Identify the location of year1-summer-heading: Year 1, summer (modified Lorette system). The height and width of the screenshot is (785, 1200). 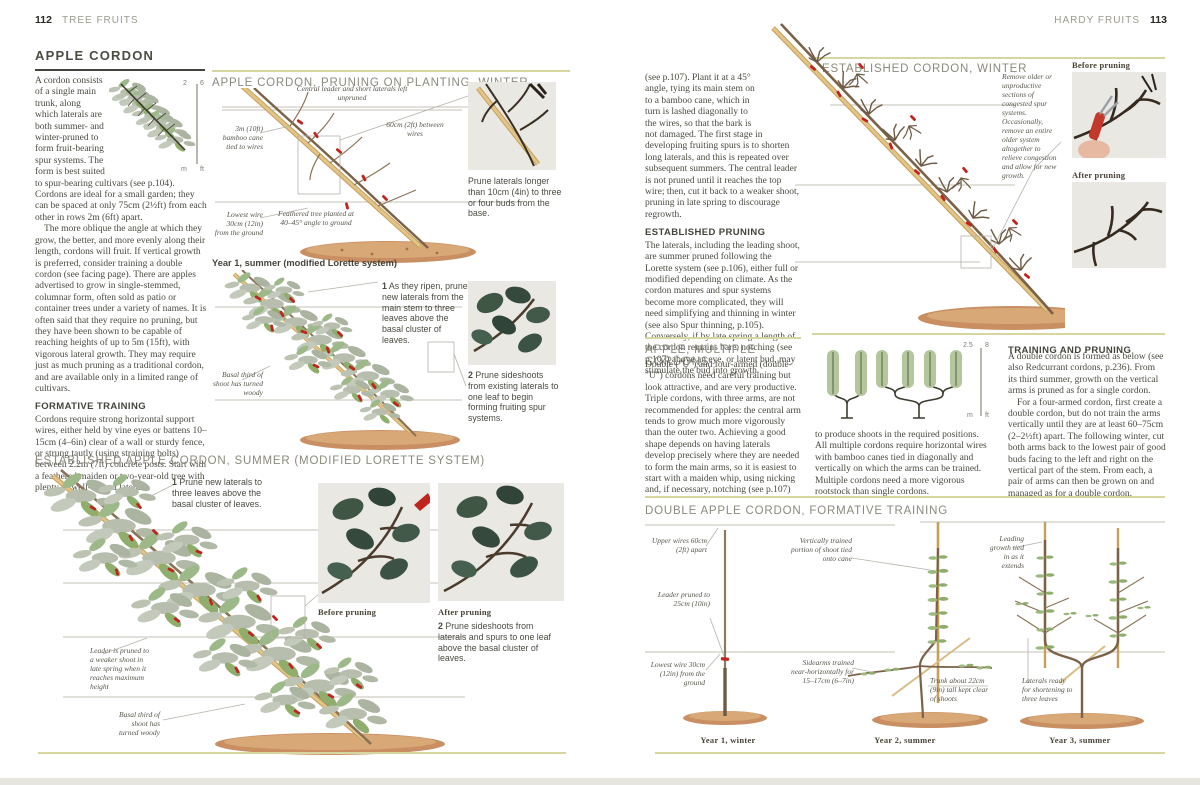
(304, 263).